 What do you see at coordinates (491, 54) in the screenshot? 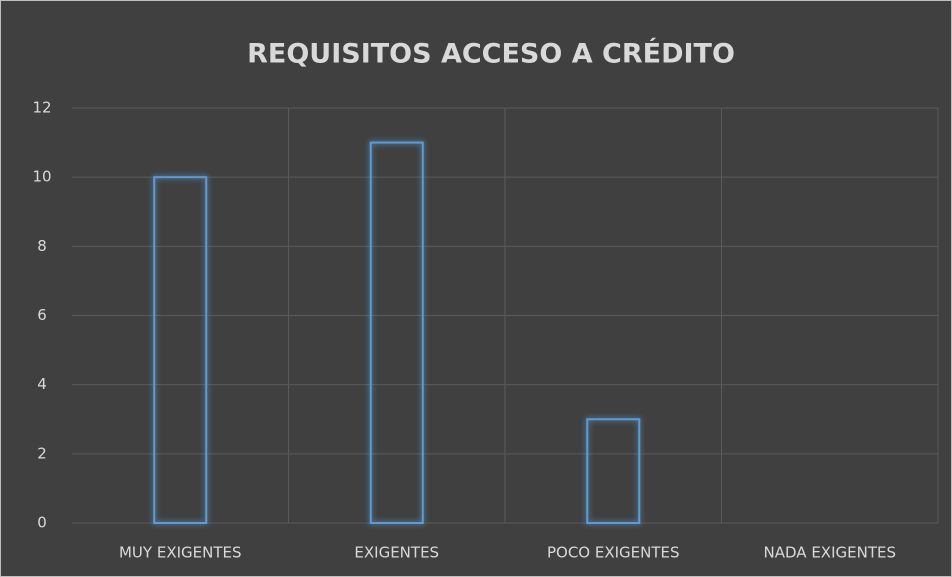
I see `chart-title: REQUISITOS ACCESO A CRÉDITO` at bounding box center [491, 54].